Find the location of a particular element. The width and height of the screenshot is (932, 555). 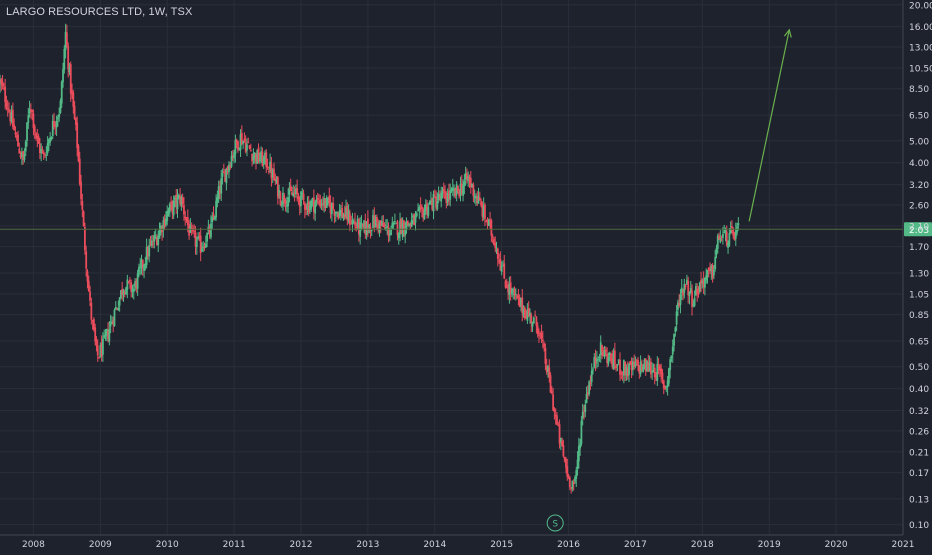

y-tick-label: 16.00 is located at coordinates (920, 28).